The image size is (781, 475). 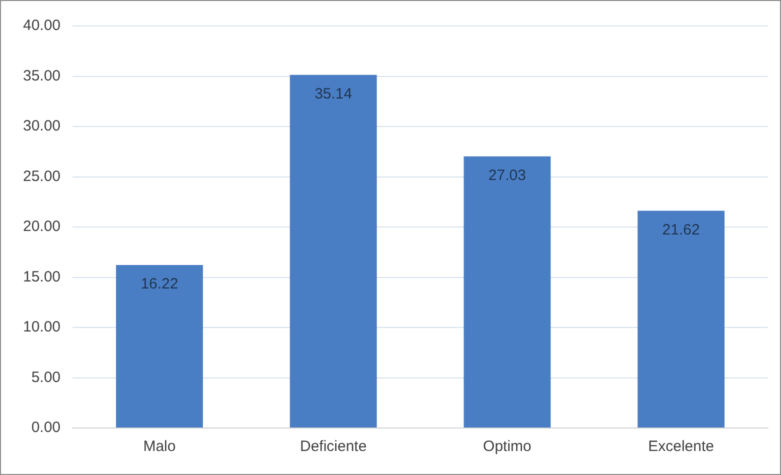 I want to click on x-tick-label: Deficiente, so click(x=333, y=447).